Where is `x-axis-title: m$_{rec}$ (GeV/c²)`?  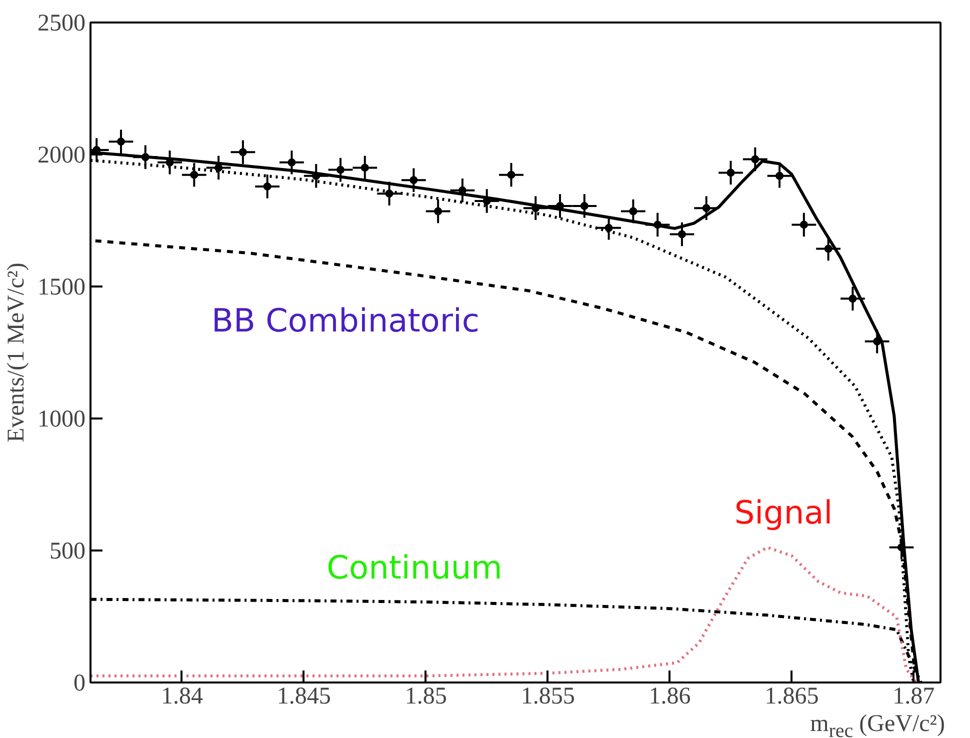
x-axis-title: m$_{rec}$ (GeV/c²) is located at coordinates (877, 724).